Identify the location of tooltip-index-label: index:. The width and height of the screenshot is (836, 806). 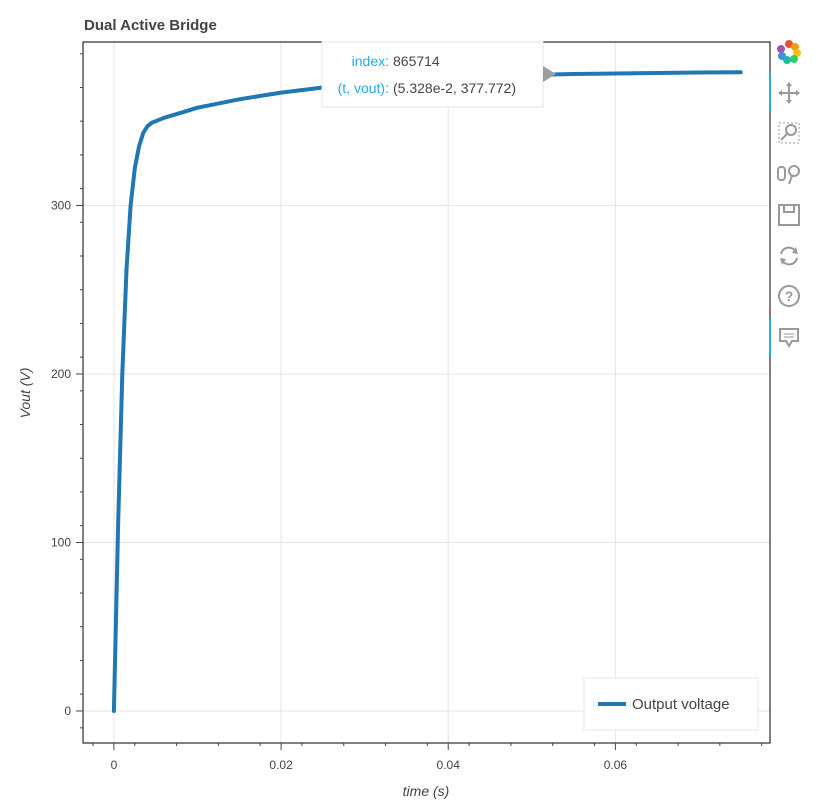
(370, 61).